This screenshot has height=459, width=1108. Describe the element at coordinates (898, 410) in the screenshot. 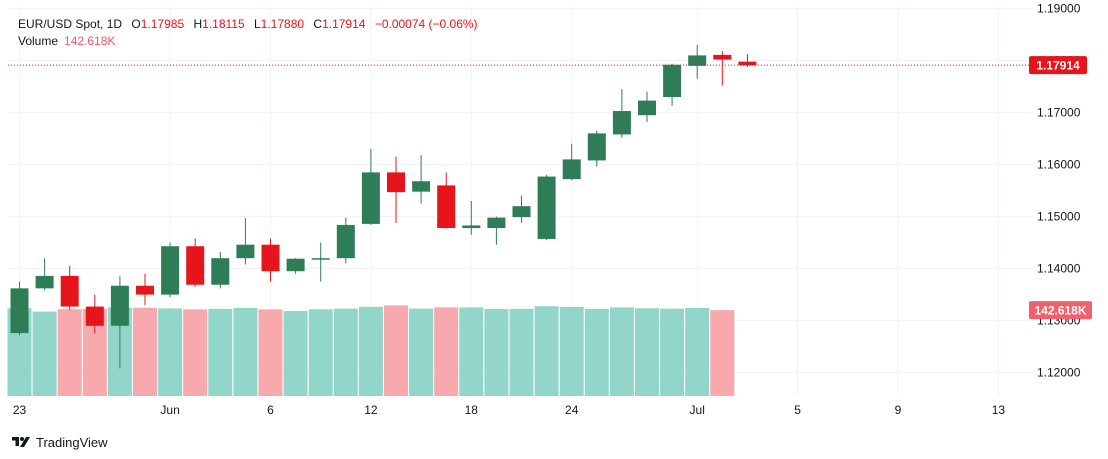

I see `x-tick-label: 9` at that location.